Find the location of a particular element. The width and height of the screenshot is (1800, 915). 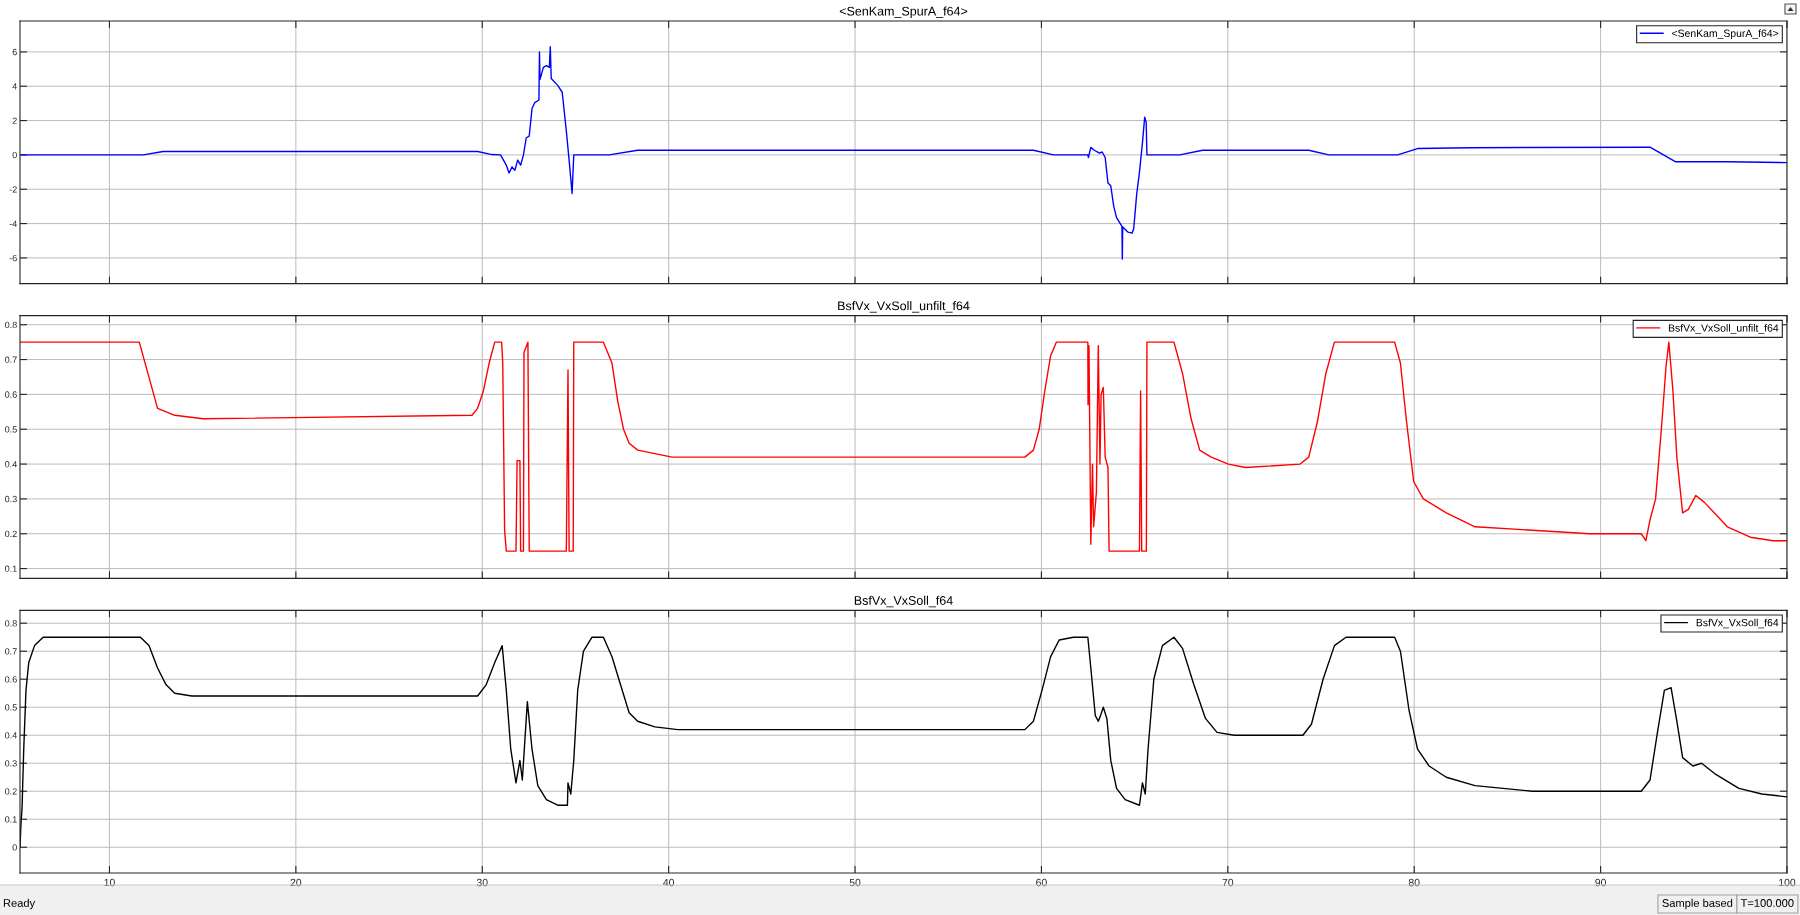

x-tick-label: 50 is located at coordinates (855, 882).